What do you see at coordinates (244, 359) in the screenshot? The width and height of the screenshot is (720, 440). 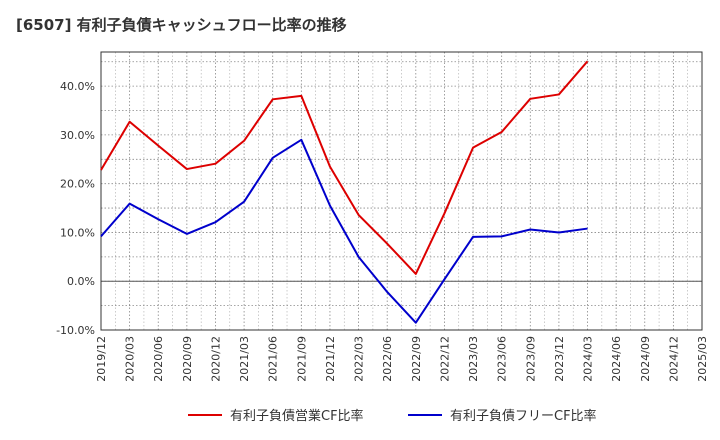 I see `x-tick-label: 2021/03` at bounding box center [244, 359].